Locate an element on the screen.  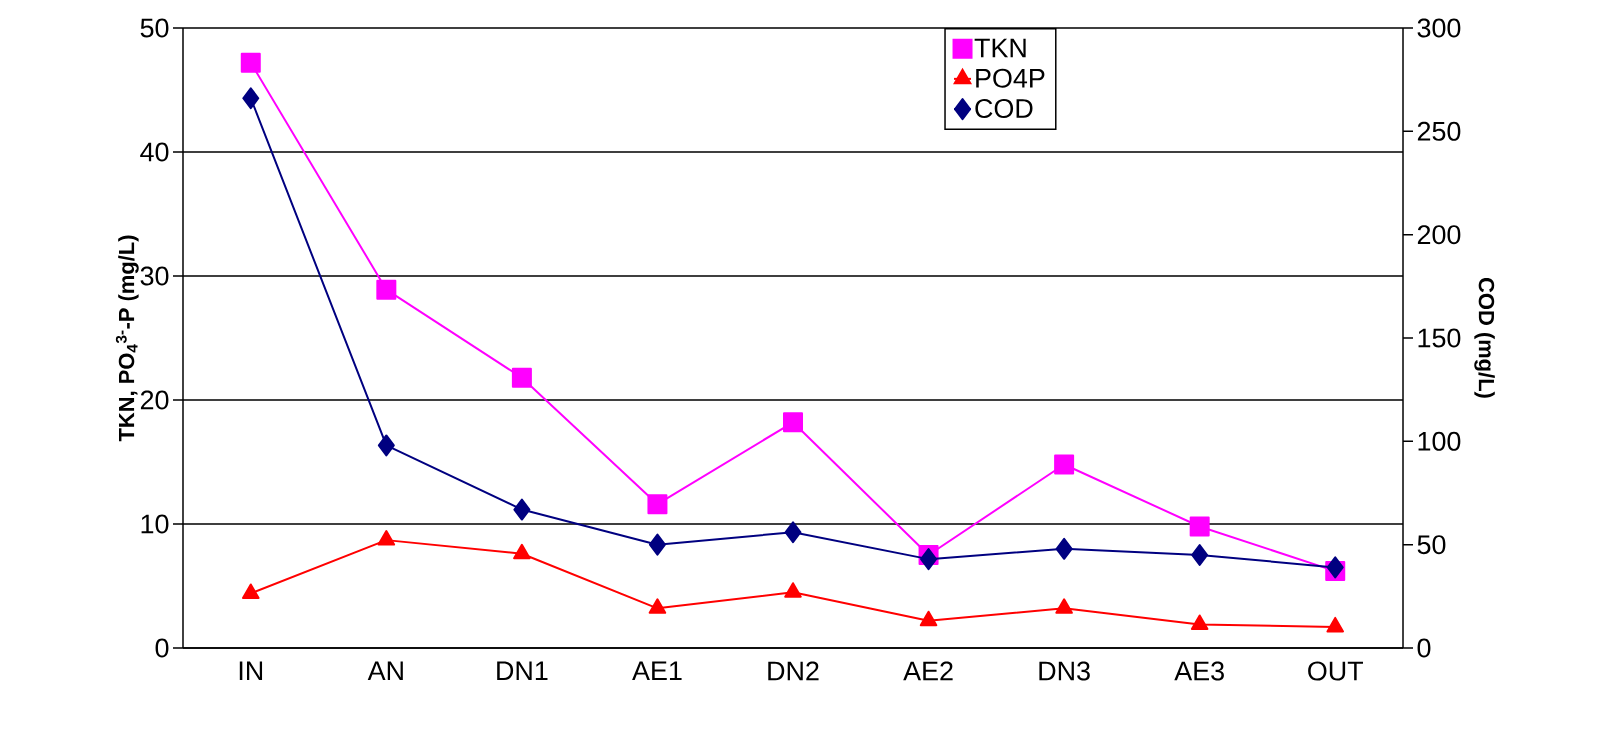
x-tick-label: AN is located at coordinates (385, 671).